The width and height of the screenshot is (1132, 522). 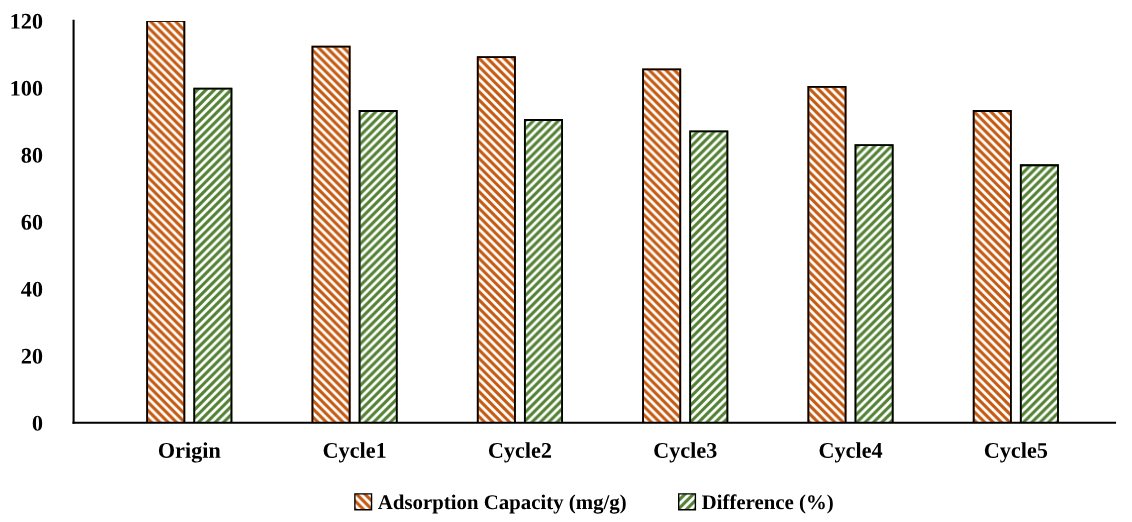 What do you see at coordinates (27, 21) in the screenshot?
I see `y-tick-label: 120` at bounding box center [27, 21].